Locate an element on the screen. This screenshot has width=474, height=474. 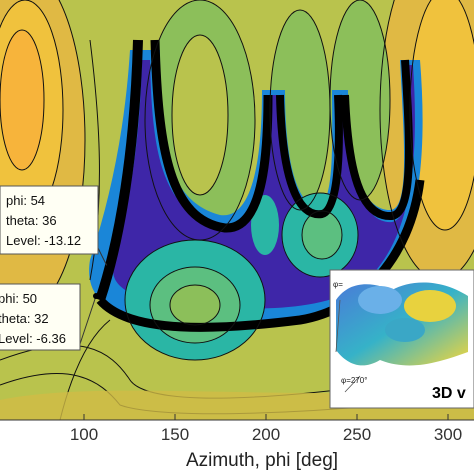
basin-center is located at coordinates (265, 225).